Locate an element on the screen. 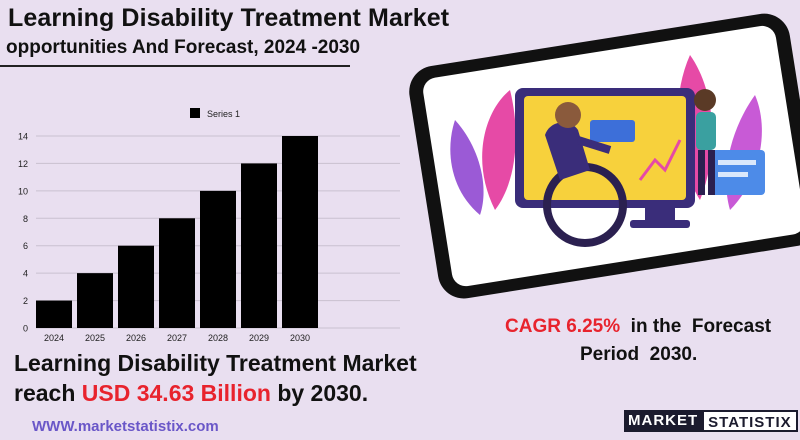 The width and height of the screenshot is (800, 440). y-tick-label: 10 is located at coordinates (23, 191).